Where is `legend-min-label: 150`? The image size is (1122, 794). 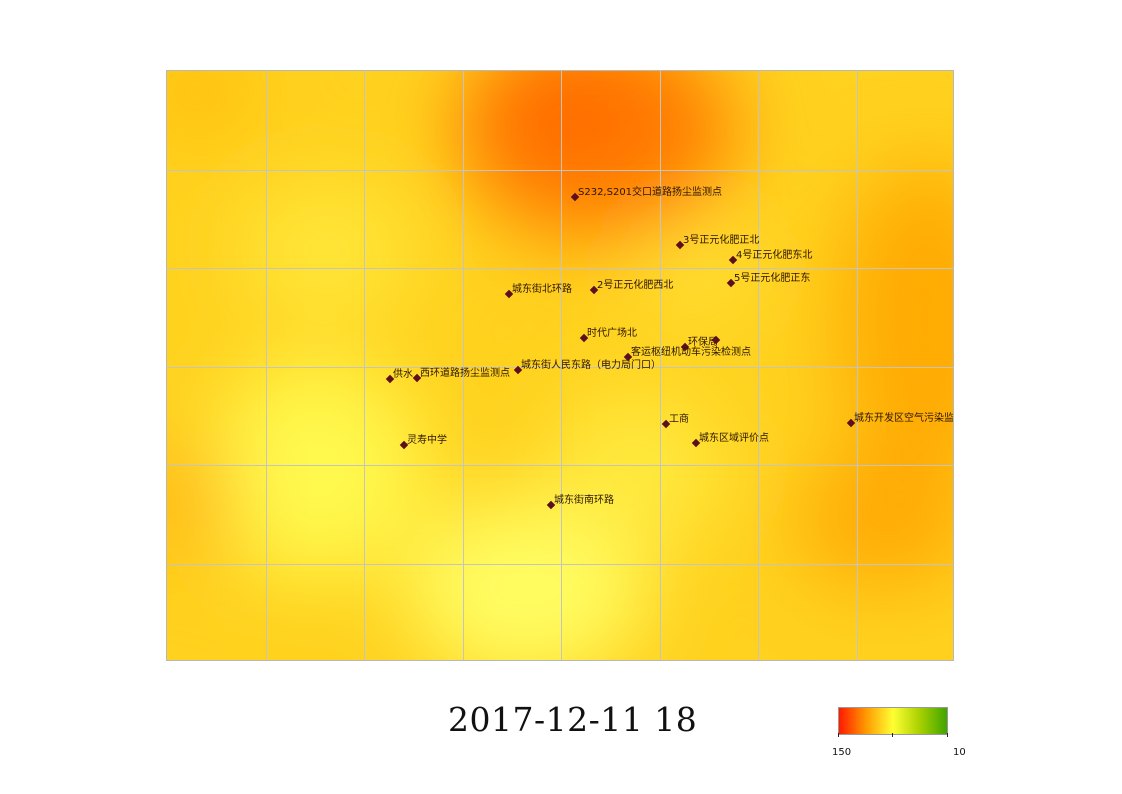
legend-min-label: 150 is located at coordinates (842, 752).